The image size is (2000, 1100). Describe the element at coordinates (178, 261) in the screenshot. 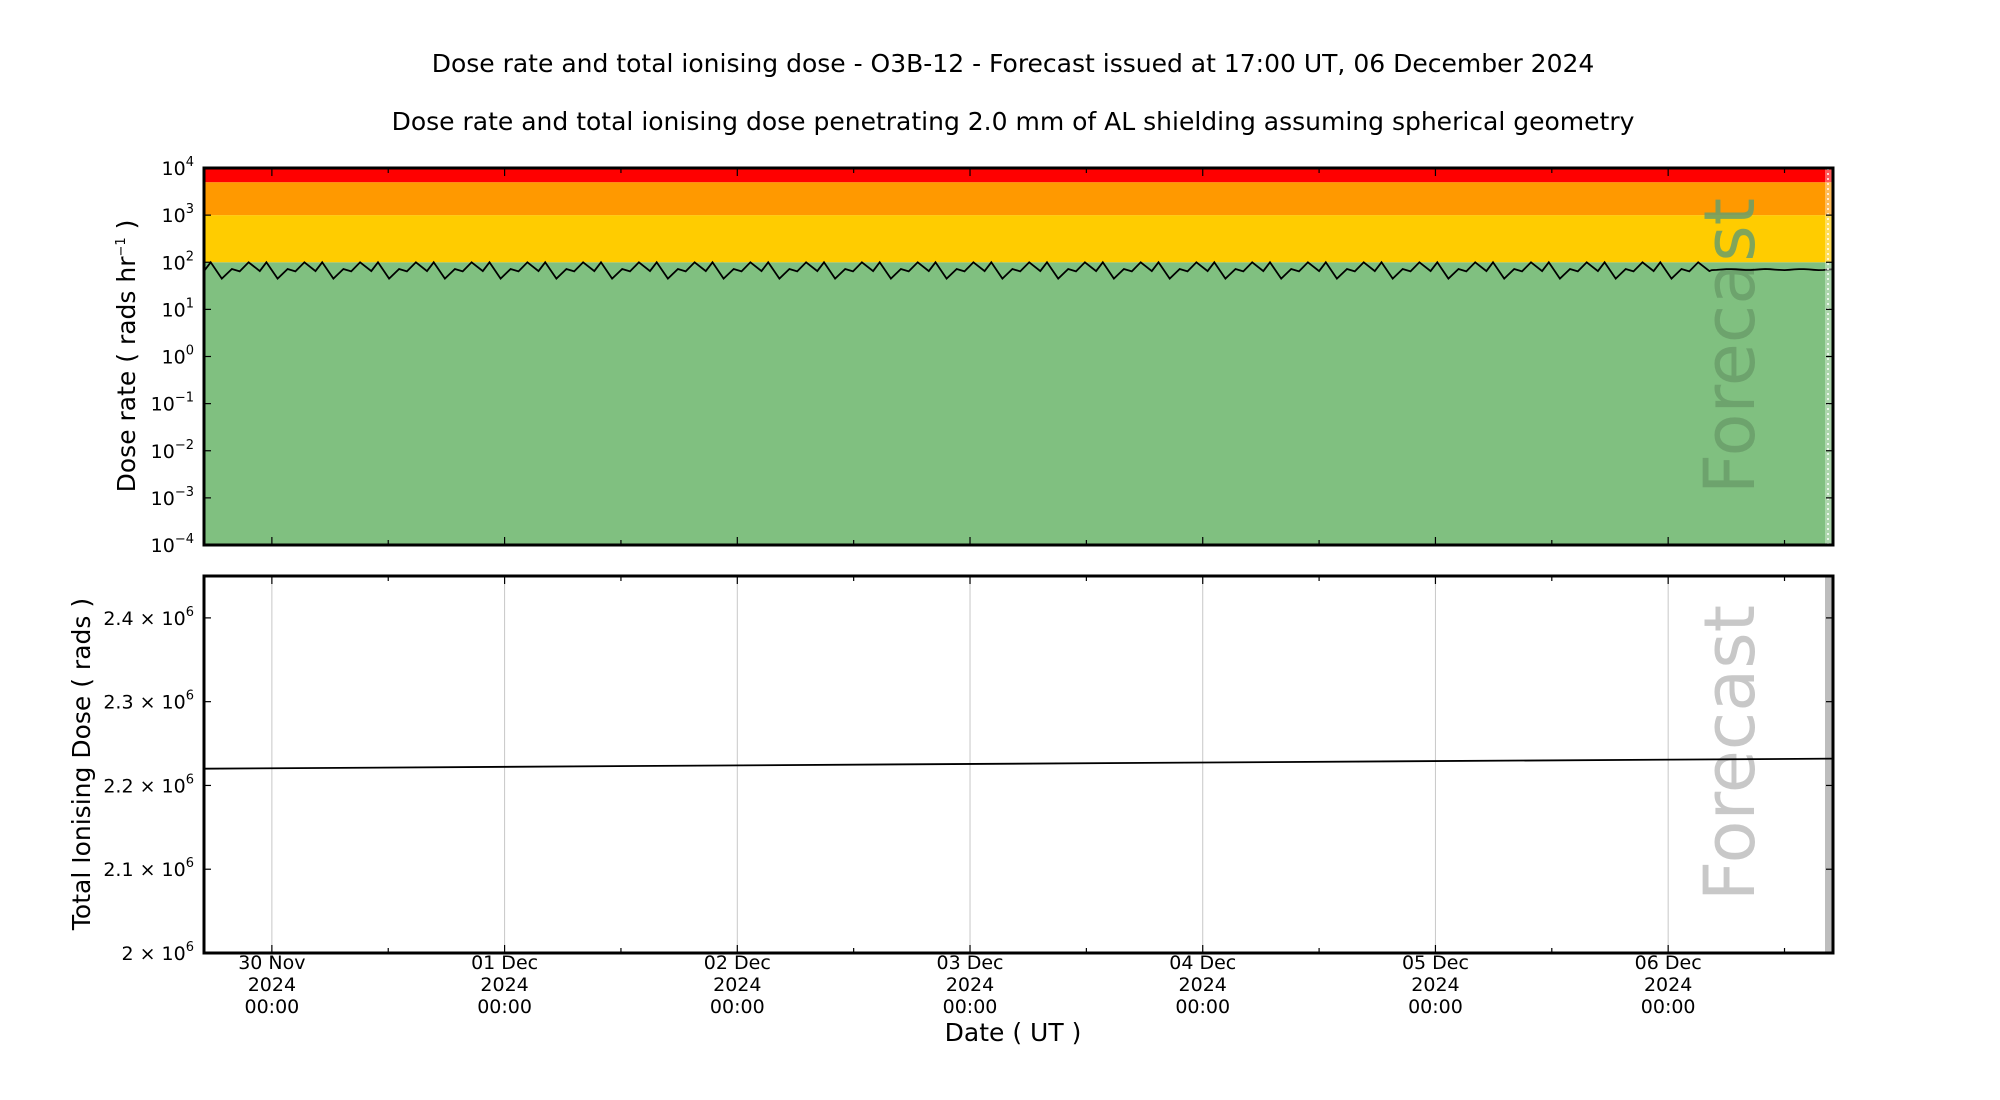

I see `y-tick-label: 10²` at that location.